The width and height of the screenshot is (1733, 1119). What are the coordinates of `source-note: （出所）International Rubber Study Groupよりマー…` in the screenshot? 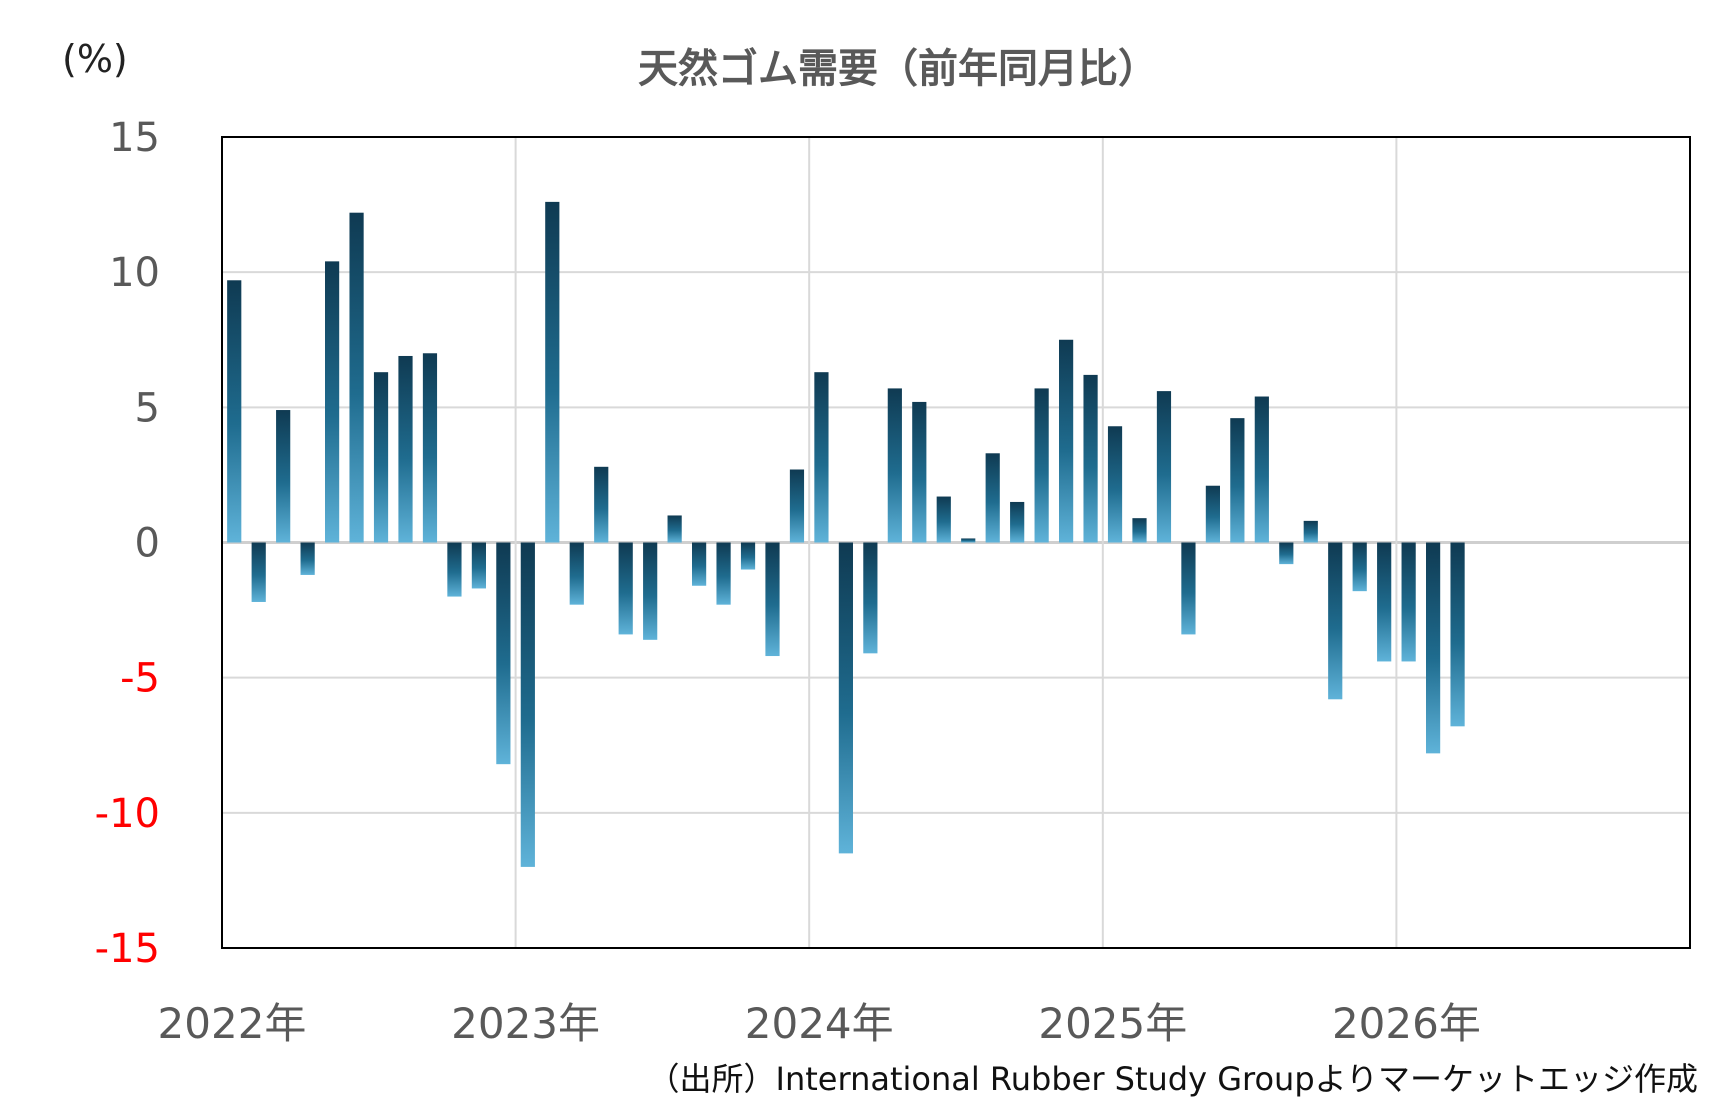 It's located at (1173, 1079).